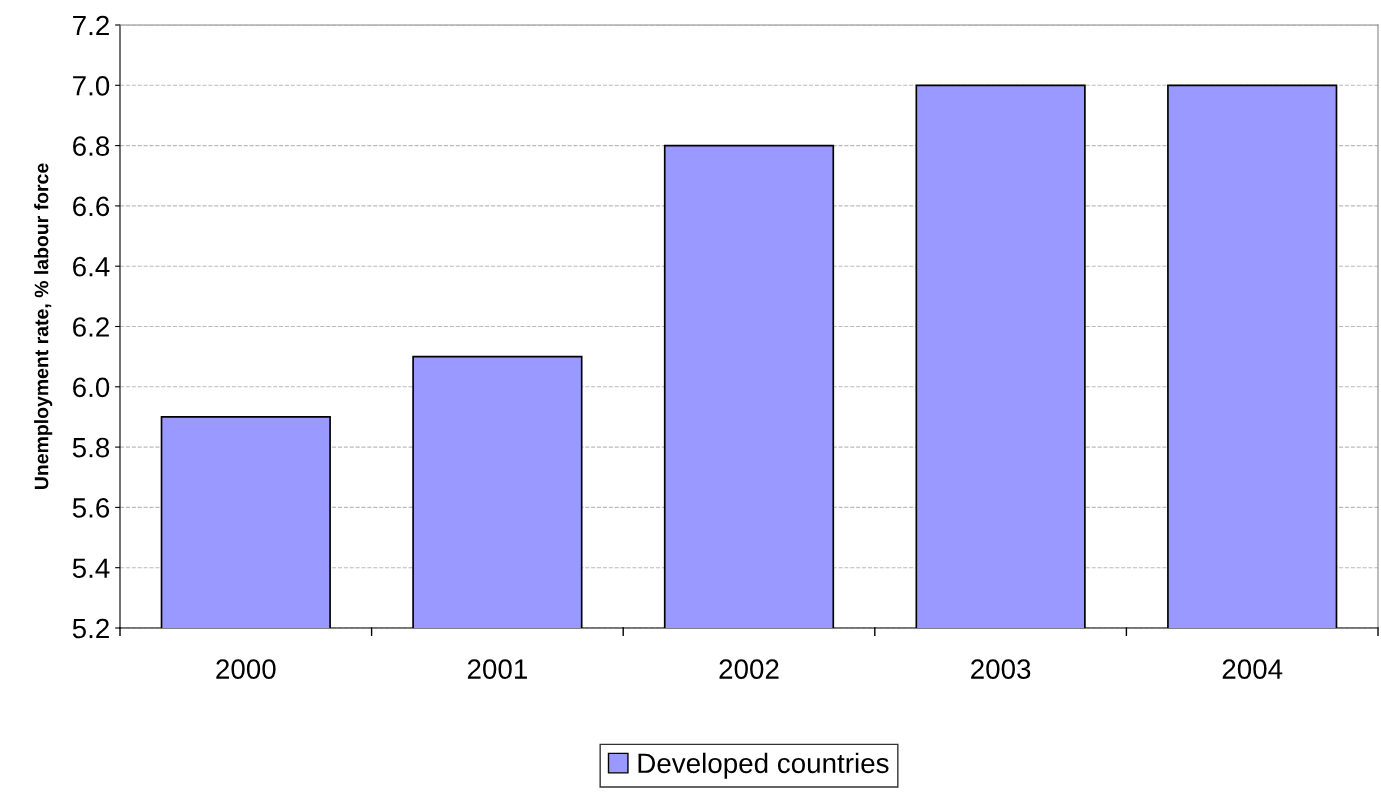 The height and width of the screenshot is (797, 1381). What do you see at coordinates (43, 326) in the screenshot?
I see `y-axis-title: Unemployment rate, % labour force` at bounding box center [43, 326].